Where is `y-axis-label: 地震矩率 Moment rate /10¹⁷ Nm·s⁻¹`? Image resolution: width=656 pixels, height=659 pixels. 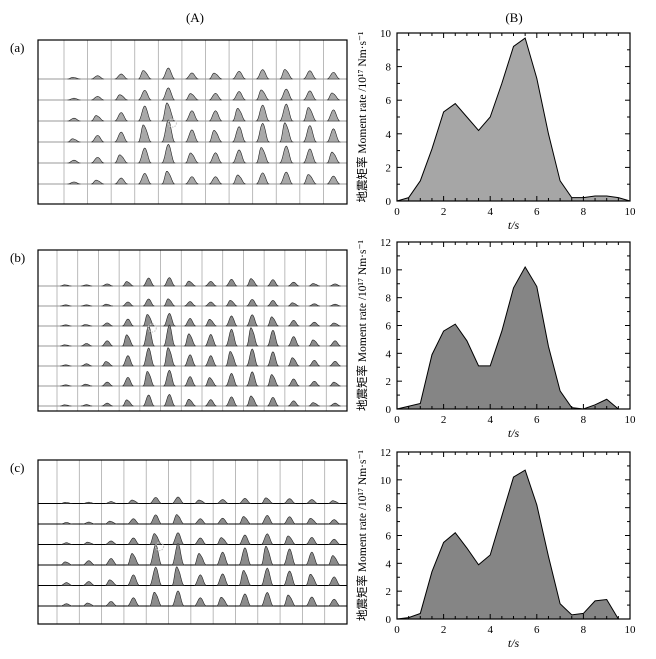 y-axis-label: 地震矩率 Moment rate /10¹⁷ Nm·s⁻¹ is located at coordinates (362, 534).